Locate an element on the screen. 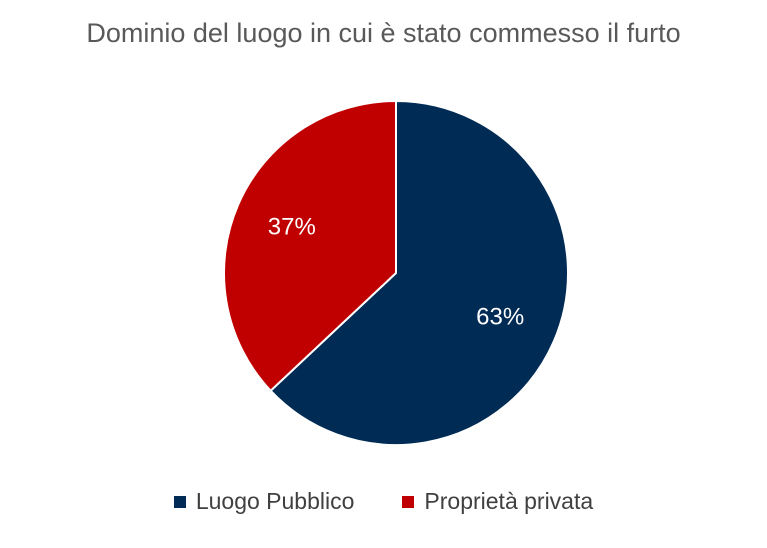 The width and height of the screenshot is (767, 548). legend-item-proprieta-privata: Proprietà privata is located at coordinates (497, 501).